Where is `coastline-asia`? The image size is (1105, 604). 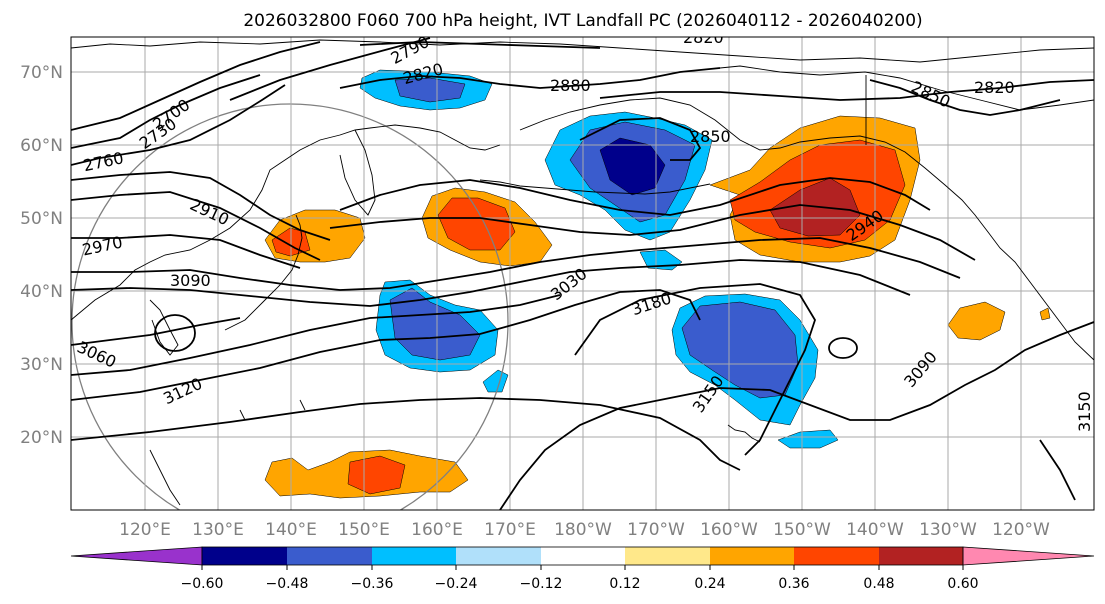 coastline-asia is located at coordinates (286, 222).